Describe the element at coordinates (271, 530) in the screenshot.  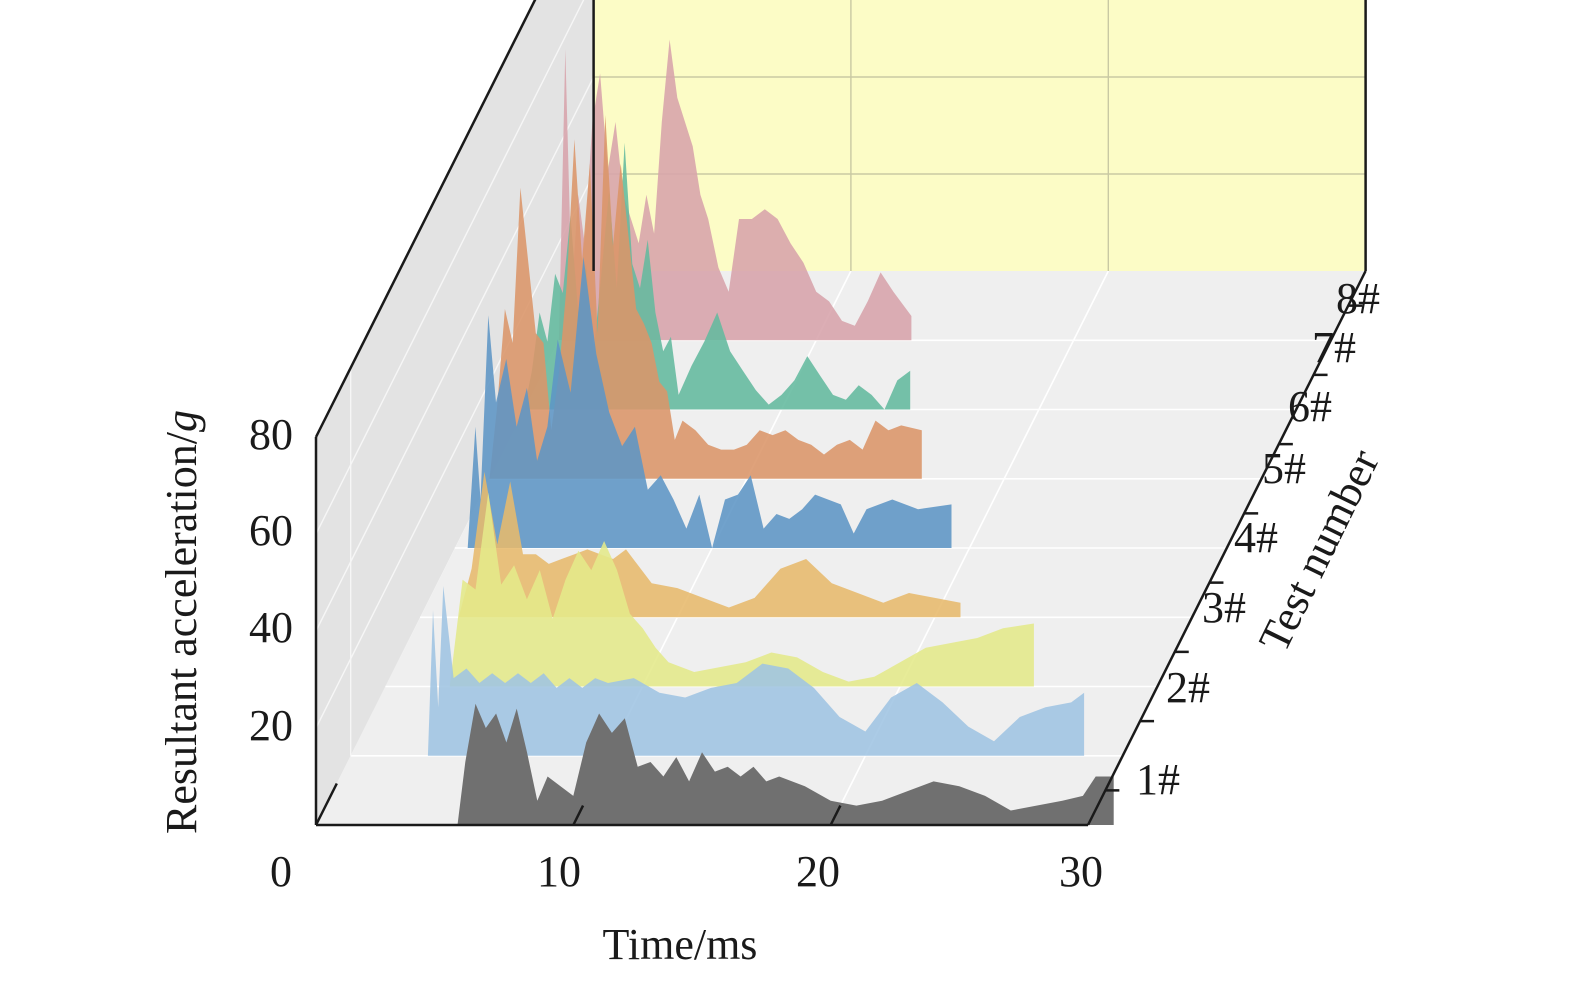
I see `y-tick-label-60: 60` at that location.